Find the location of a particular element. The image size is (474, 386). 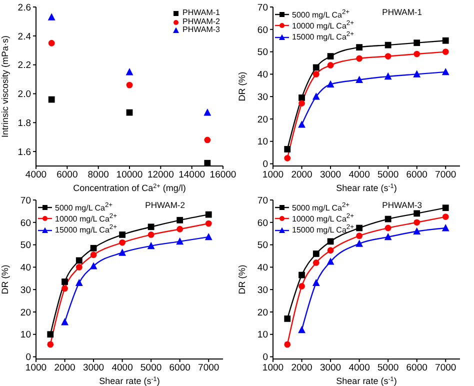

x-tick-label: 7000 is located at coordinates (209, 368).